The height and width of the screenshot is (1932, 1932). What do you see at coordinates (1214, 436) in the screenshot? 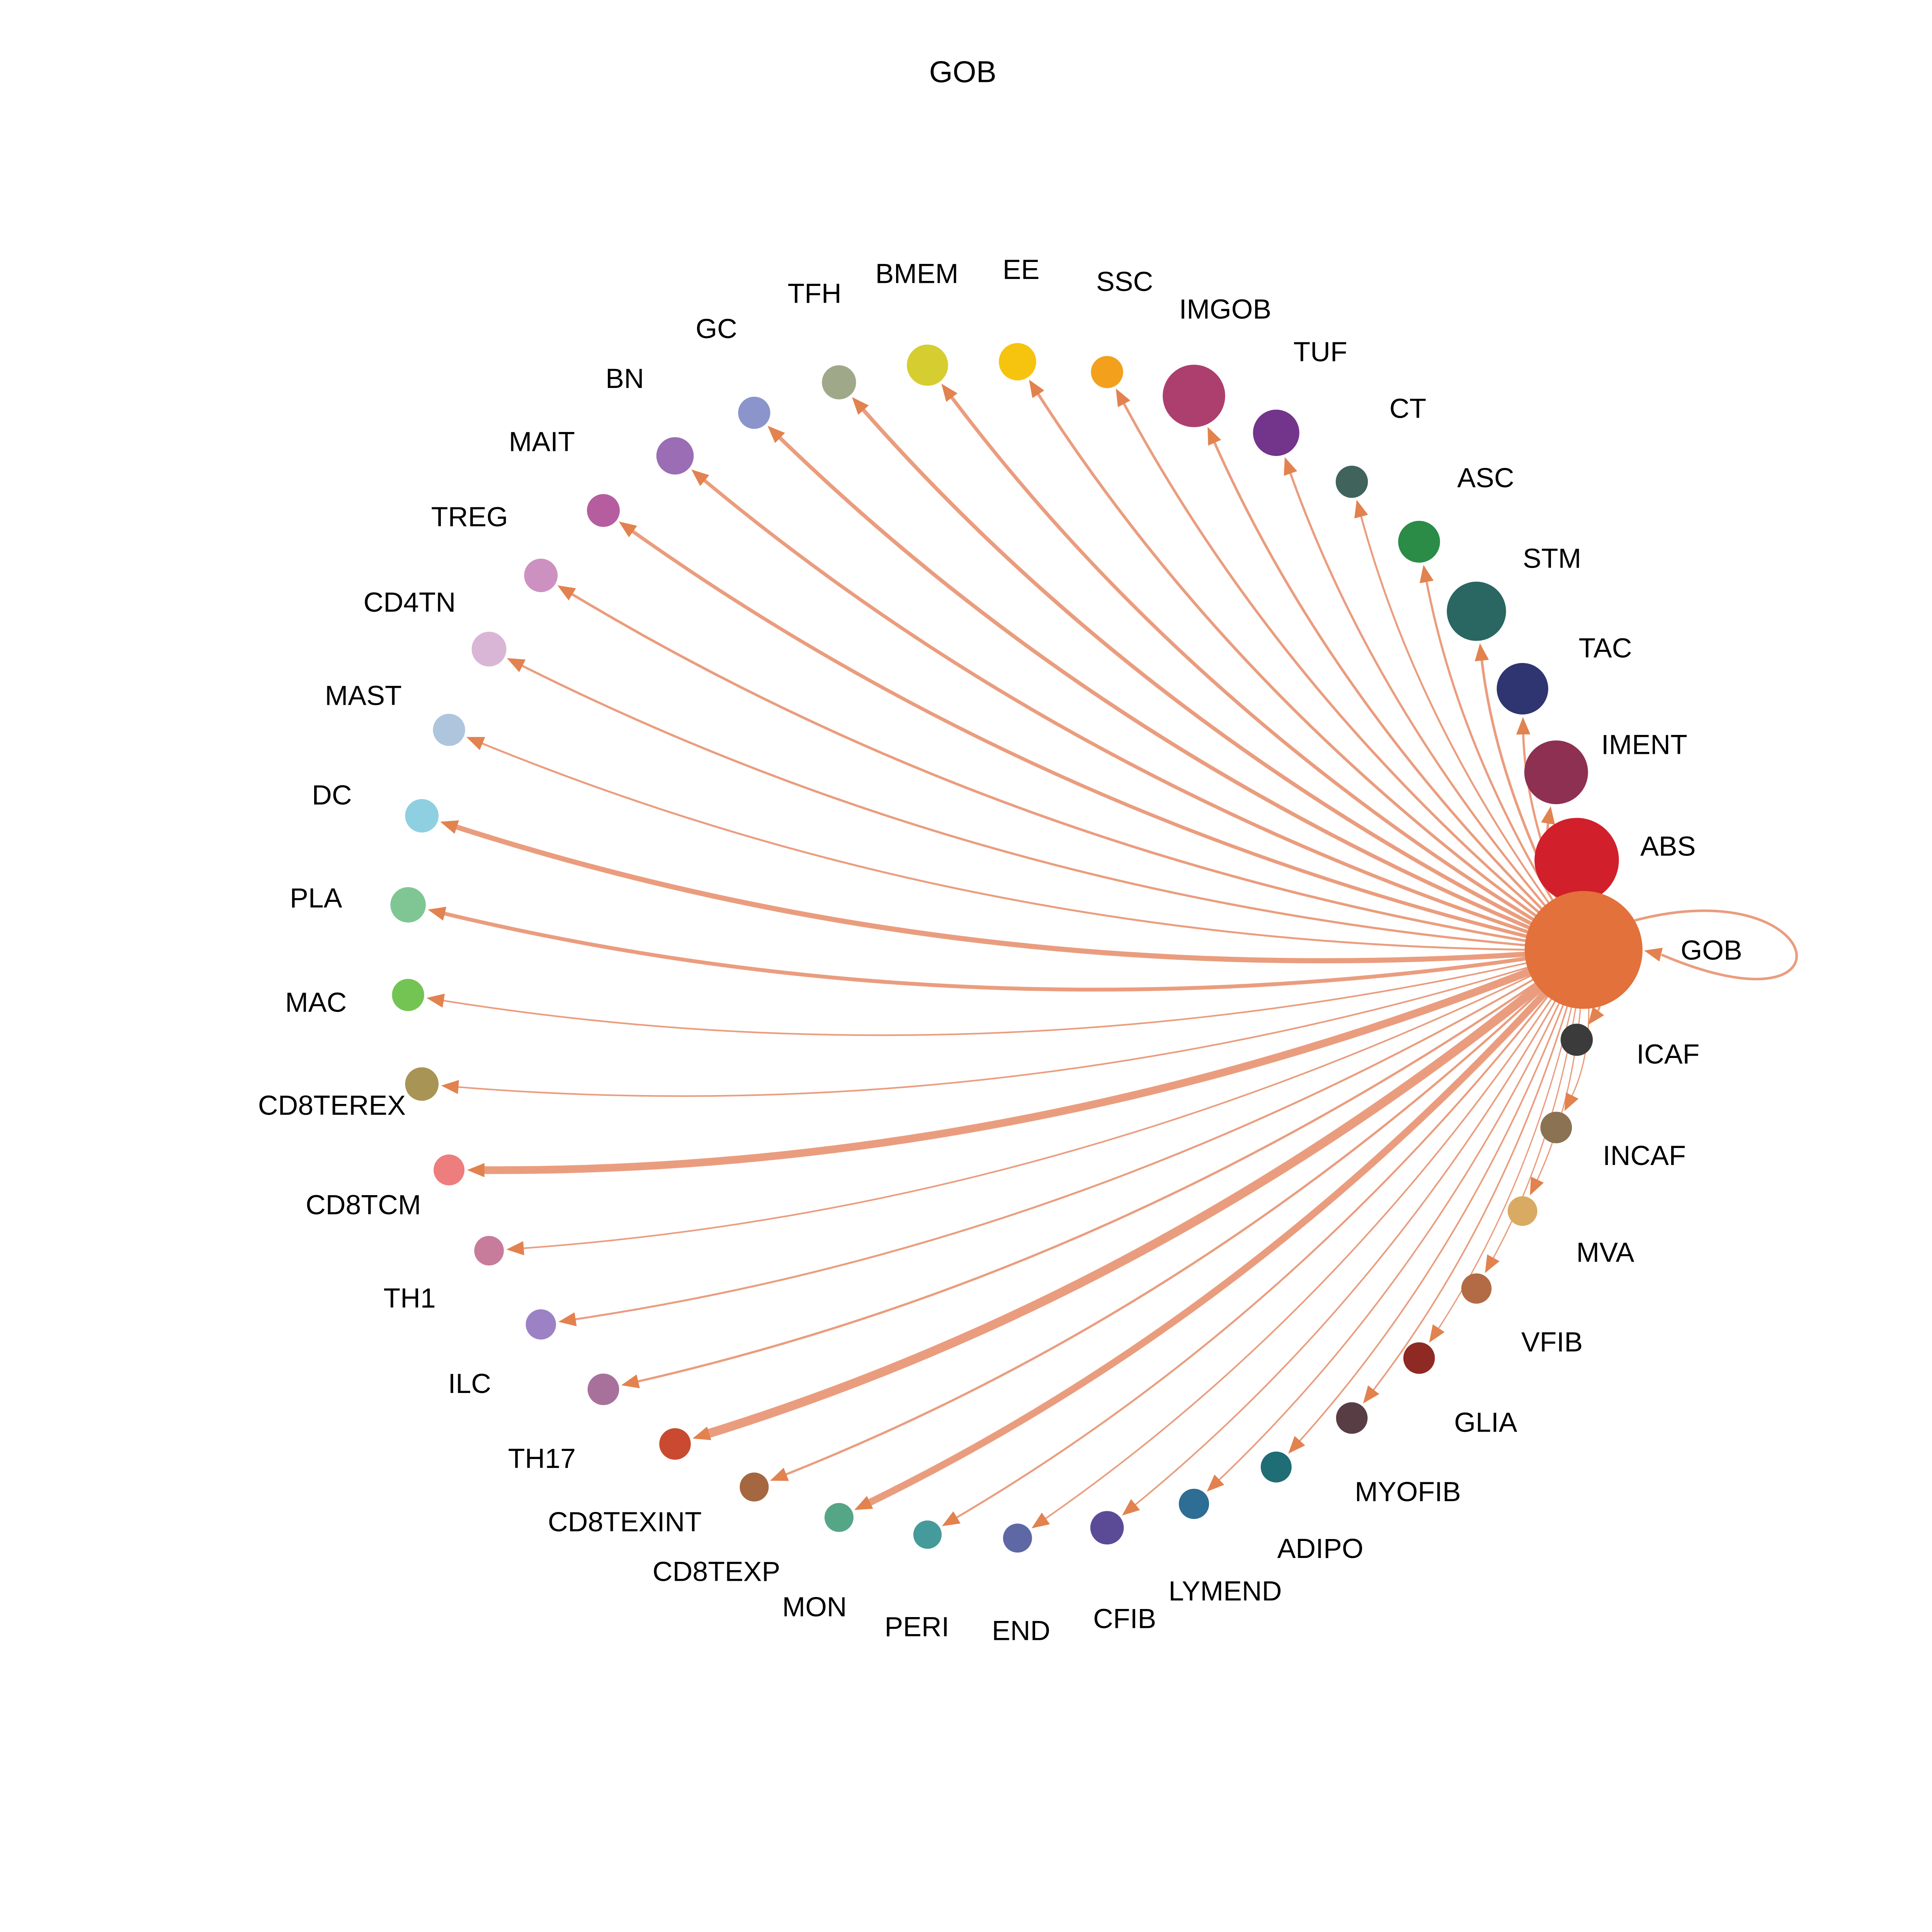
I see `arrowhead-GOB-IMGOB` at bounding box center [1214, 436].